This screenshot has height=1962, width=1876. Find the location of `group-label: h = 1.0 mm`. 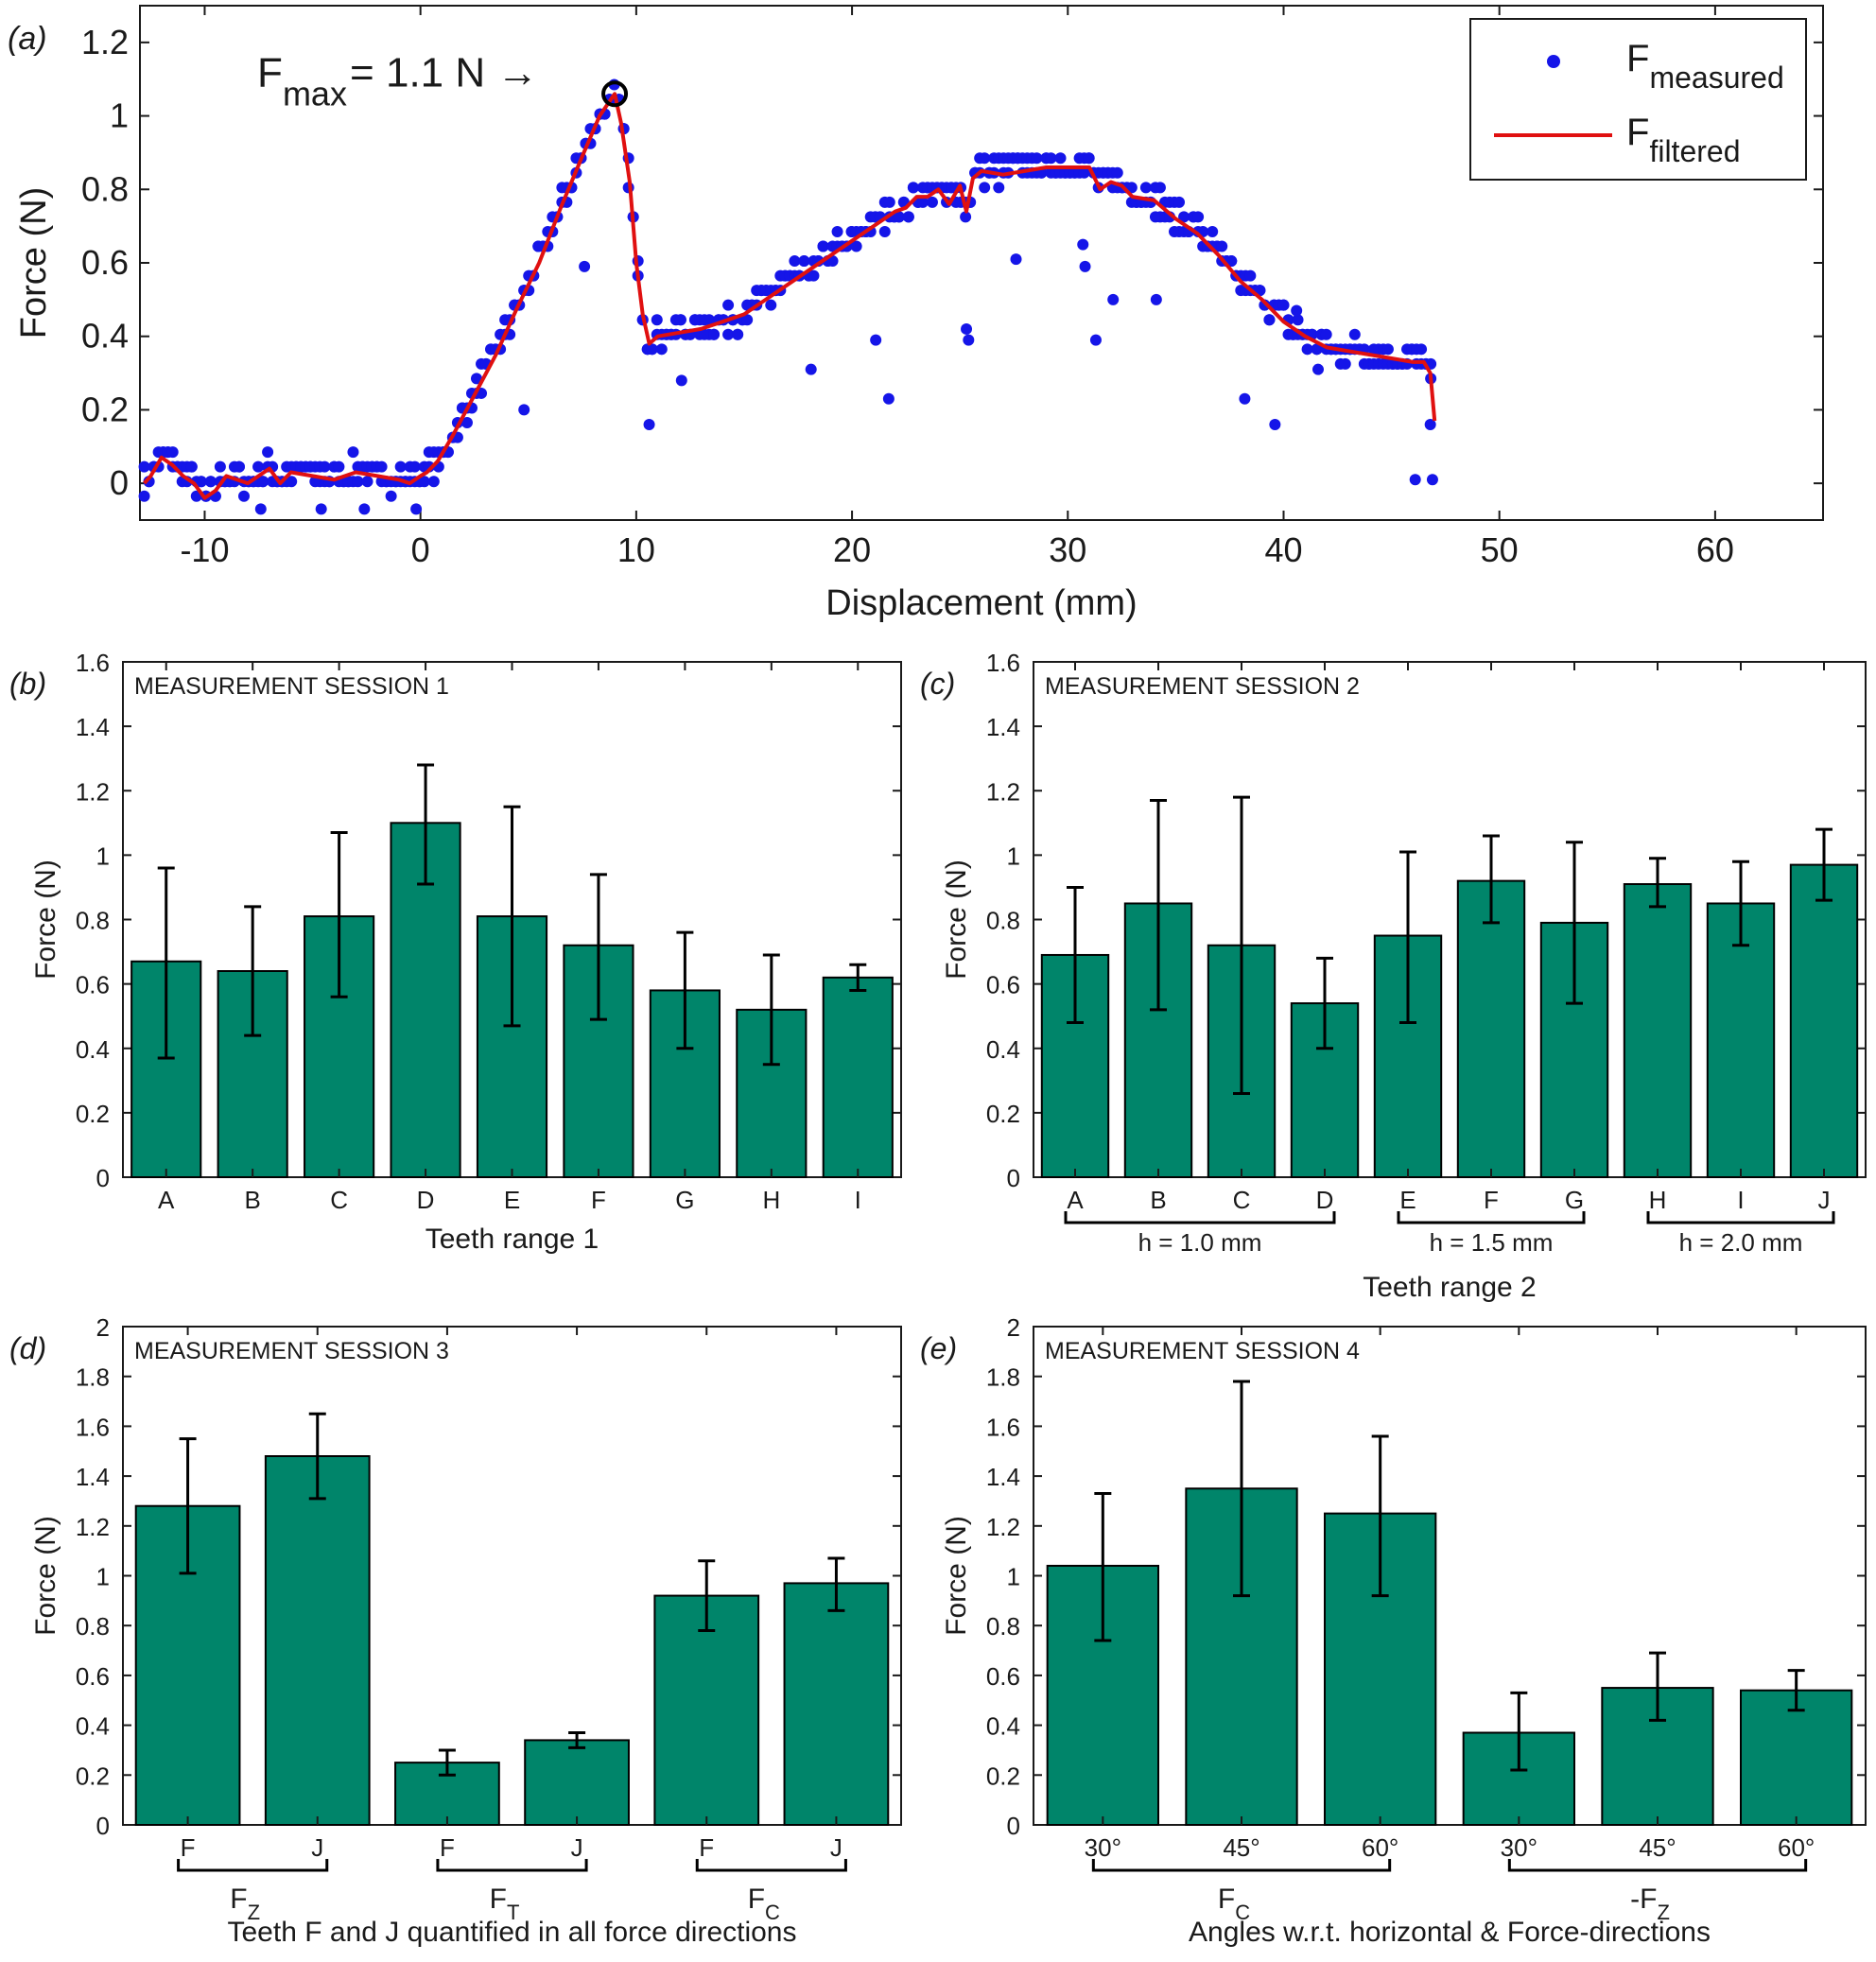

group-label: h = 1.0 mm is located at coordinates (1200, 1242).